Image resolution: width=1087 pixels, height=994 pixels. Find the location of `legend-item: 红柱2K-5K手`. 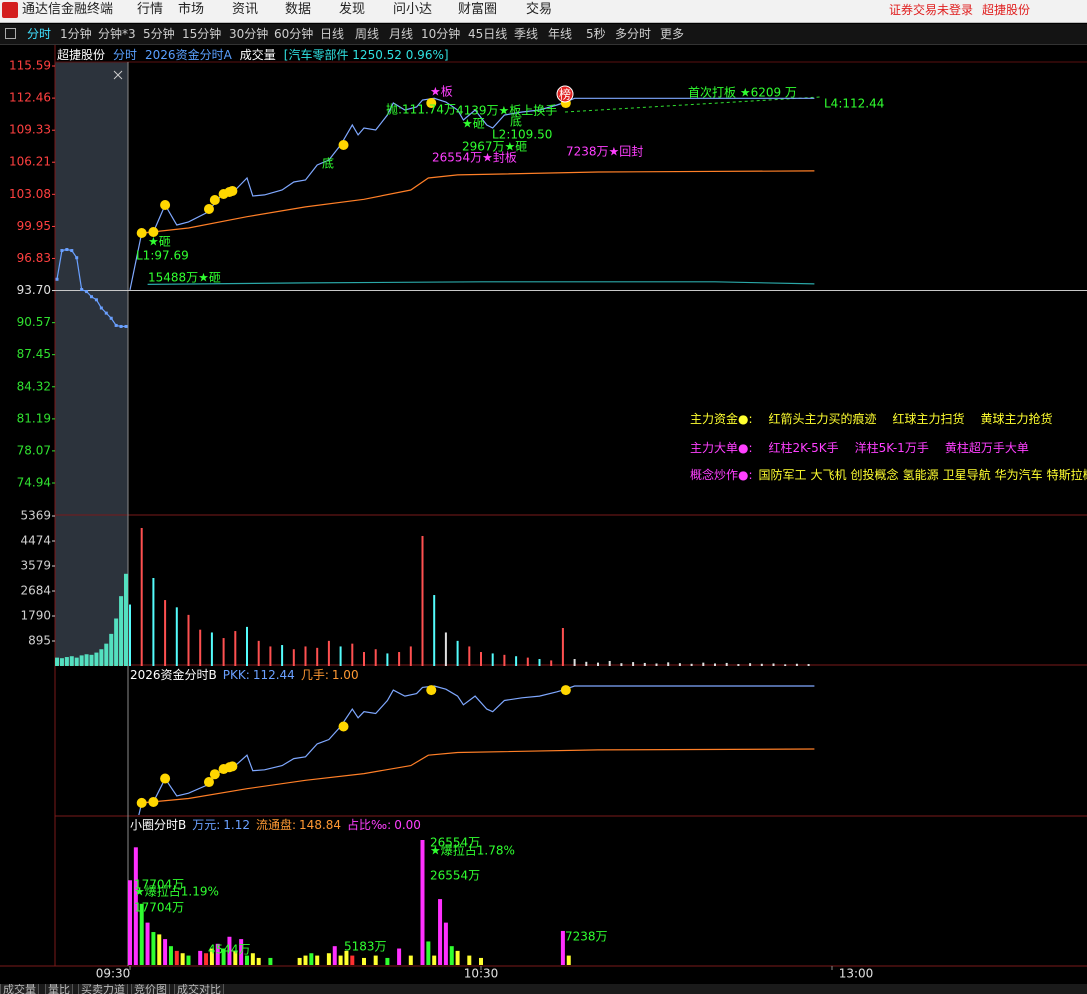

legend-item: 红柱2K-5K手 is located at coordinates (804, 447).